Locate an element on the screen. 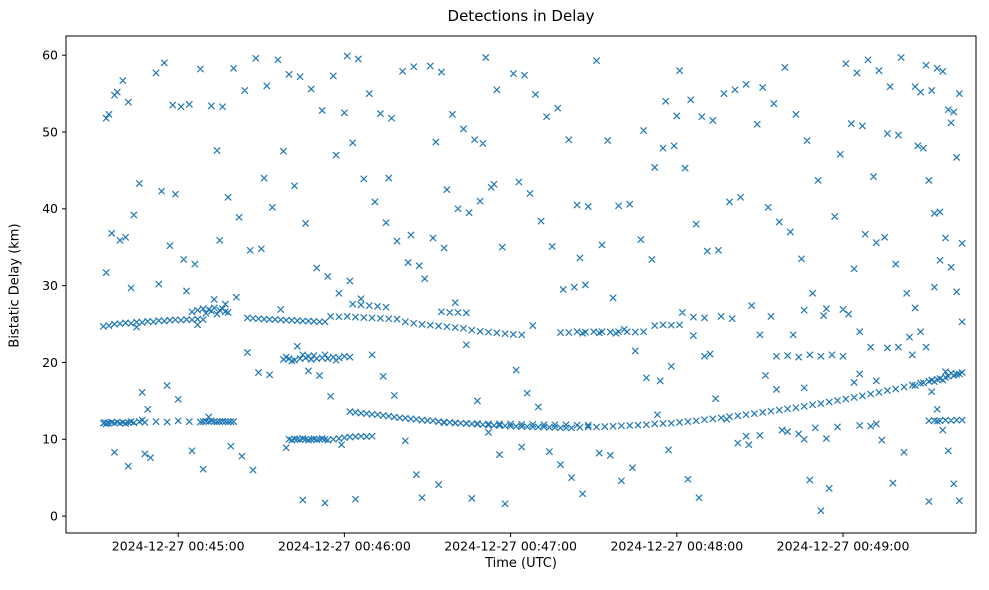  y-tick-label: 10 is located at coordinates (50, 439).